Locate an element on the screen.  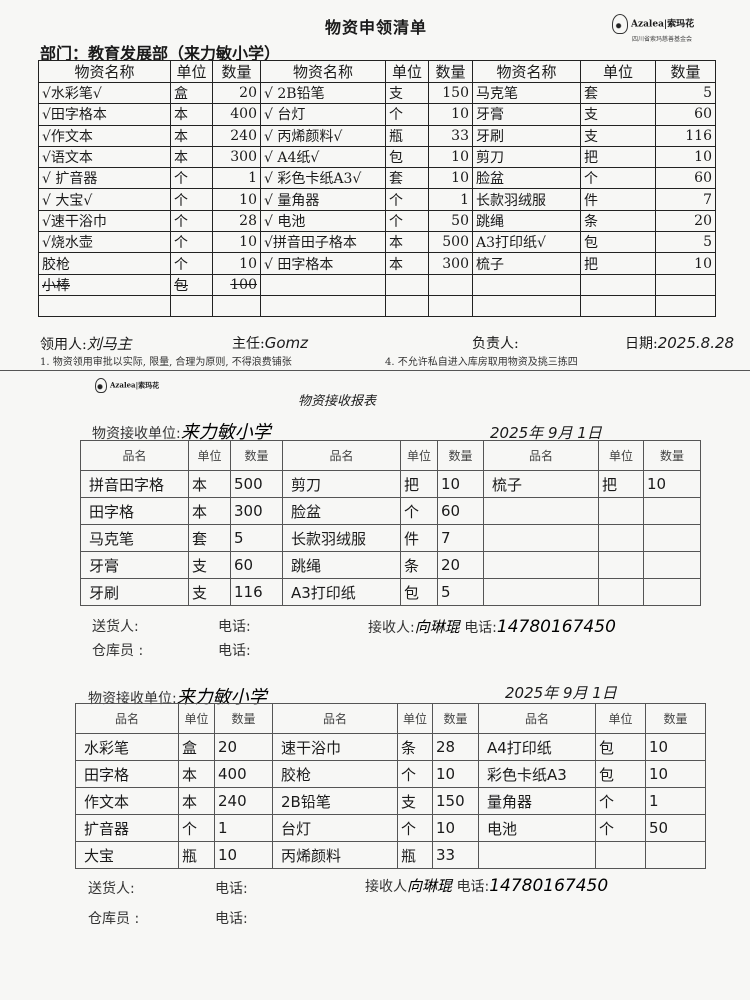
item-name-cell: √ 大宝√ is located at coordinates (104, 199).